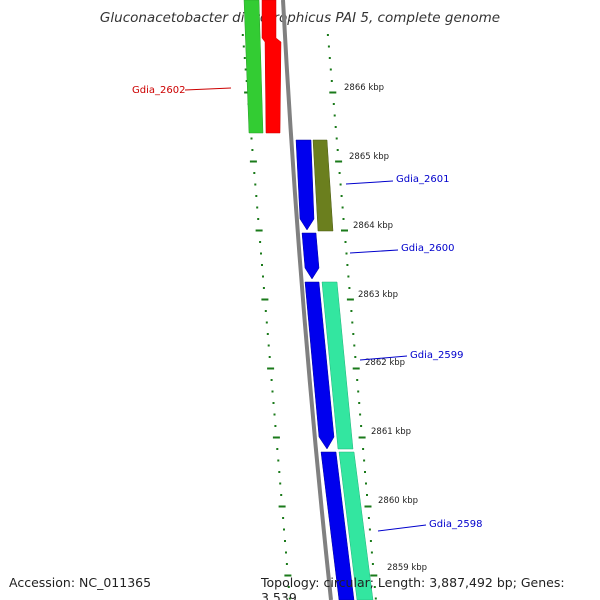 This screenshot has width=600, height=600. Describe the element at coordinates (422, 179) in the screenshot. I see `gene-label-gdia-2601: Gdia_2601` at that location.